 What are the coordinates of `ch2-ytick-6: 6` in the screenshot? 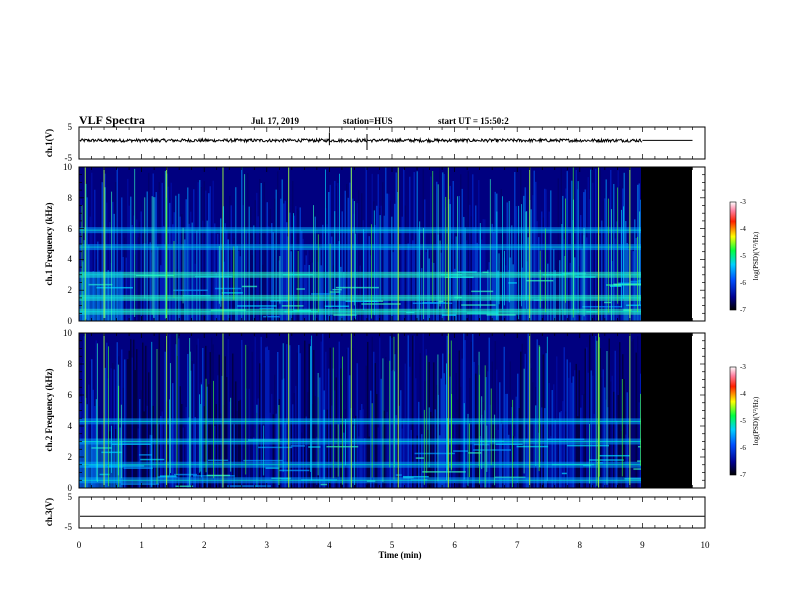 It's located at (70, 395).